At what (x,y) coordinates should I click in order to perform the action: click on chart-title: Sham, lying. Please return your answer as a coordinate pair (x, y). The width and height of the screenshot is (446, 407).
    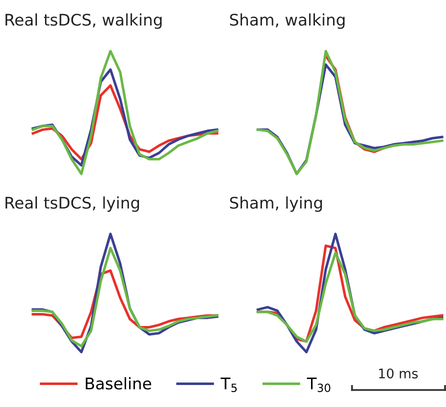
    Looking at the image, I should click on (276, 204).